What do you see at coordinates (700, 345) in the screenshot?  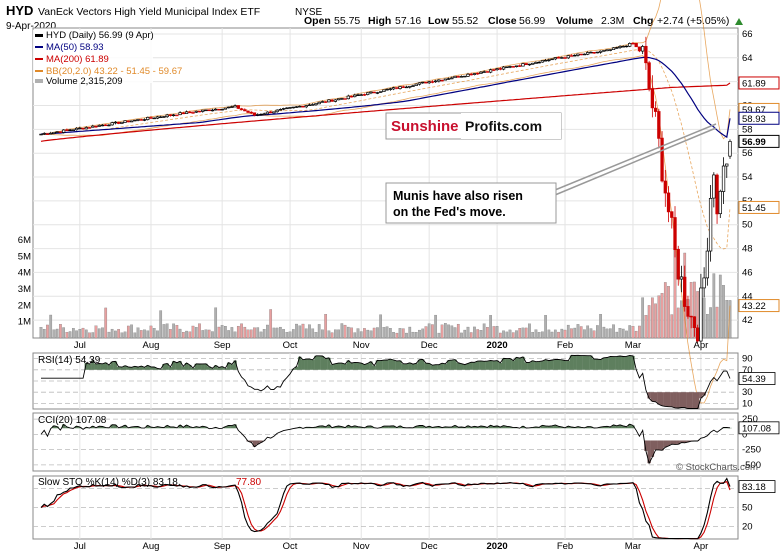 I see `month-label: Apr` at bounding box center [700, 345].